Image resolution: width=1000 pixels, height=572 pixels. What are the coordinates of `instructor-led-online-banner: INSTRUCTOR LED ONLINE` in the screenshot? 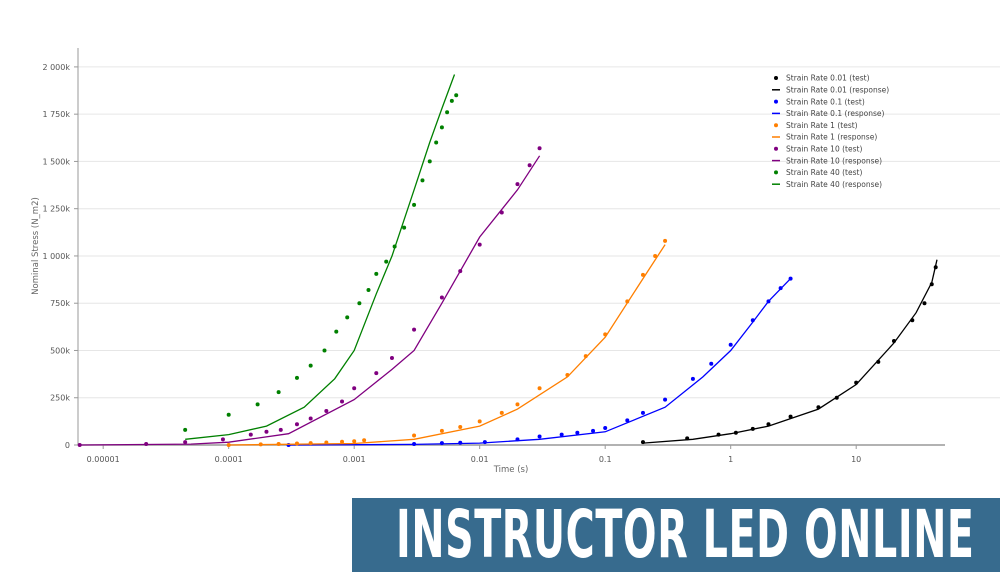 It's located at (676, 535).